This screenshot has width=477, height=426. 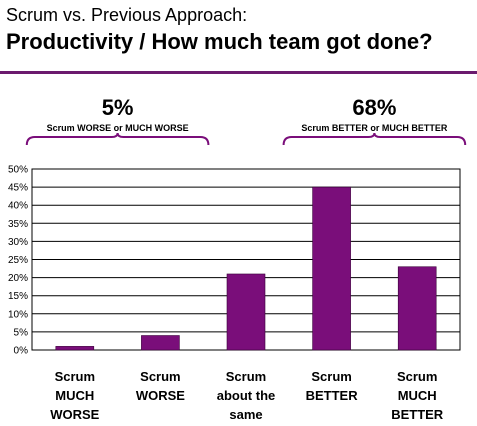 I want to click on y-tick-label: 15%, so click(x=18, y=296).